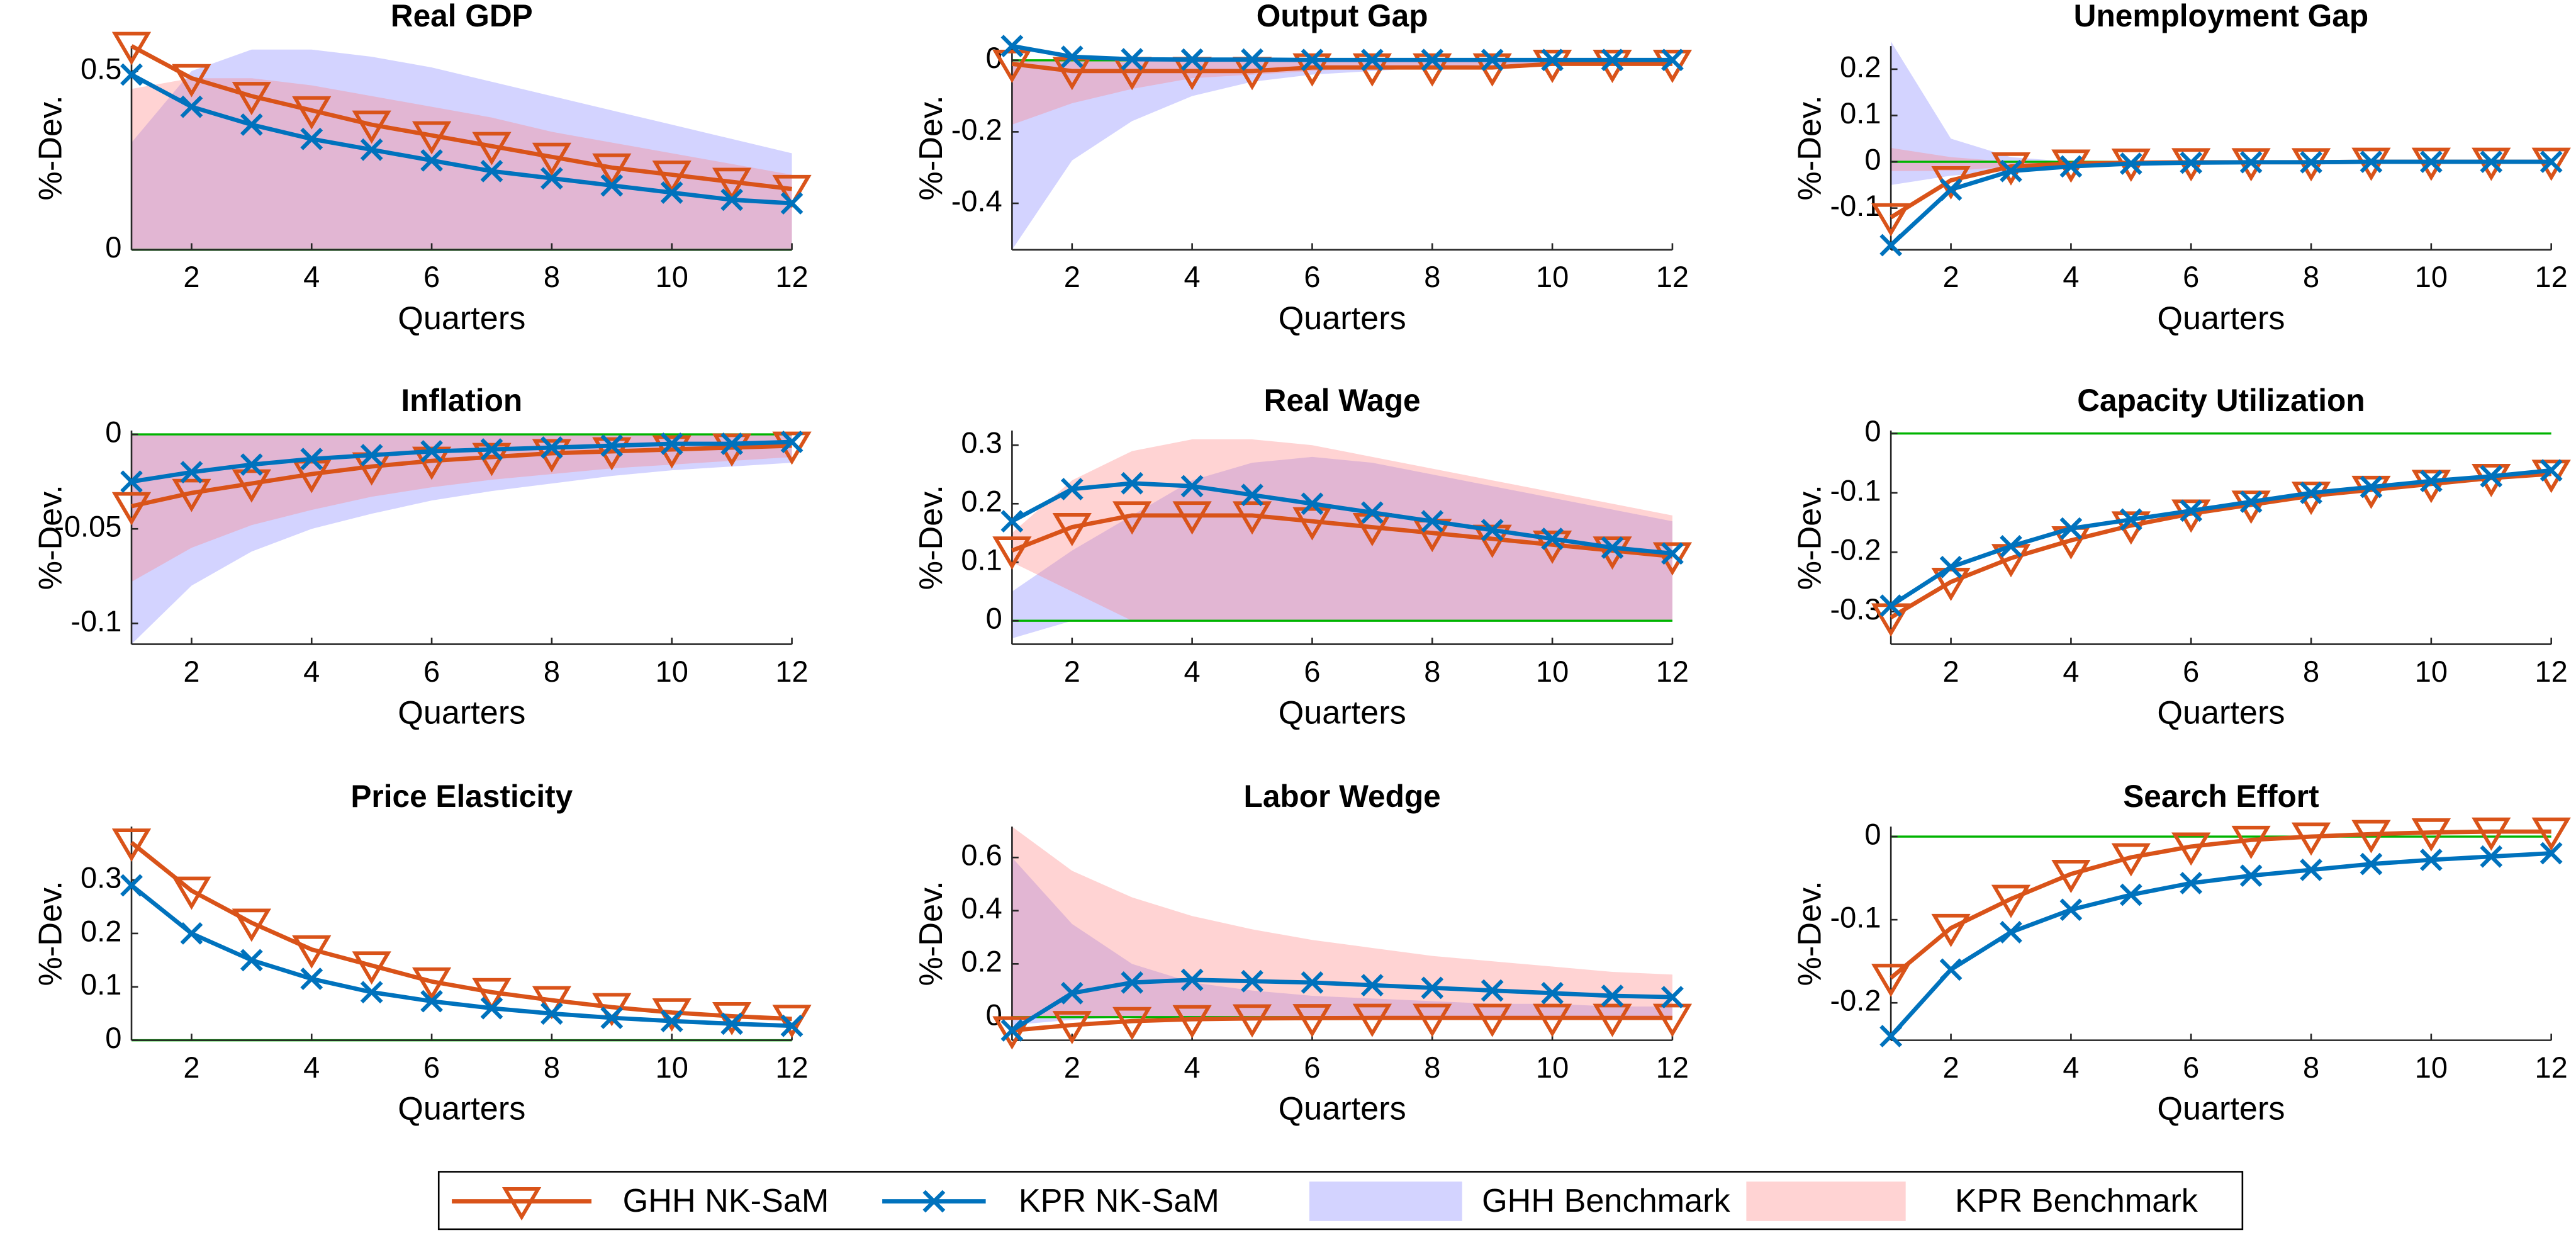 This screenshot has height=1235, width=2576. I want to click on legend-label: GHH NK-SaM, so click(726, 1201).